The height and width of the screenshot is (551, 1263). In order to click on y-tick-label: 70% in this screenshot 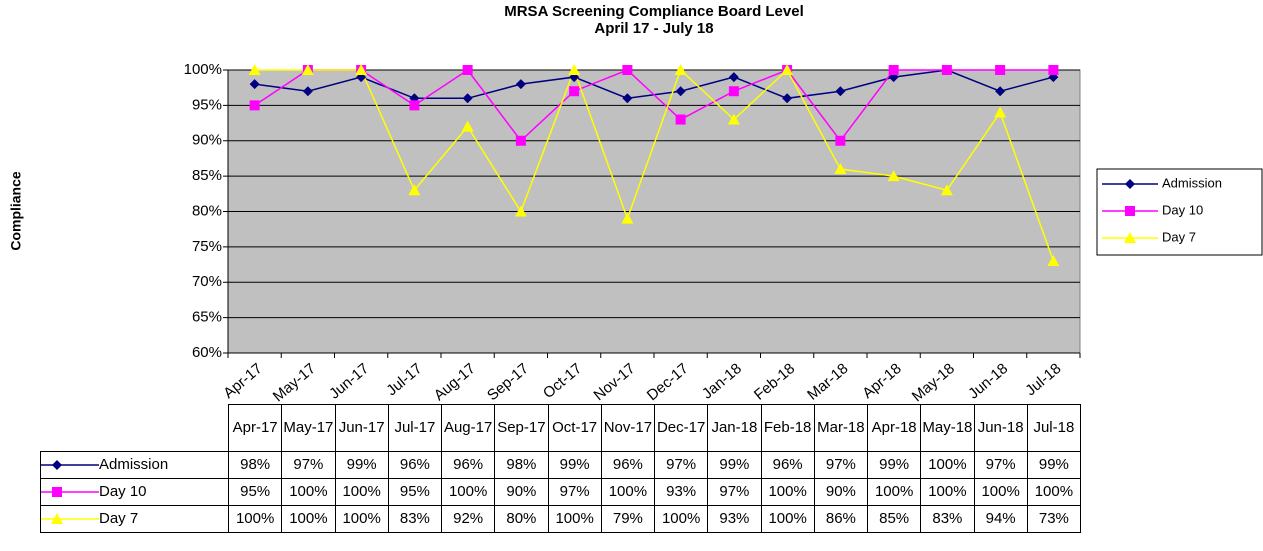, I will do `click(207, 281)`.